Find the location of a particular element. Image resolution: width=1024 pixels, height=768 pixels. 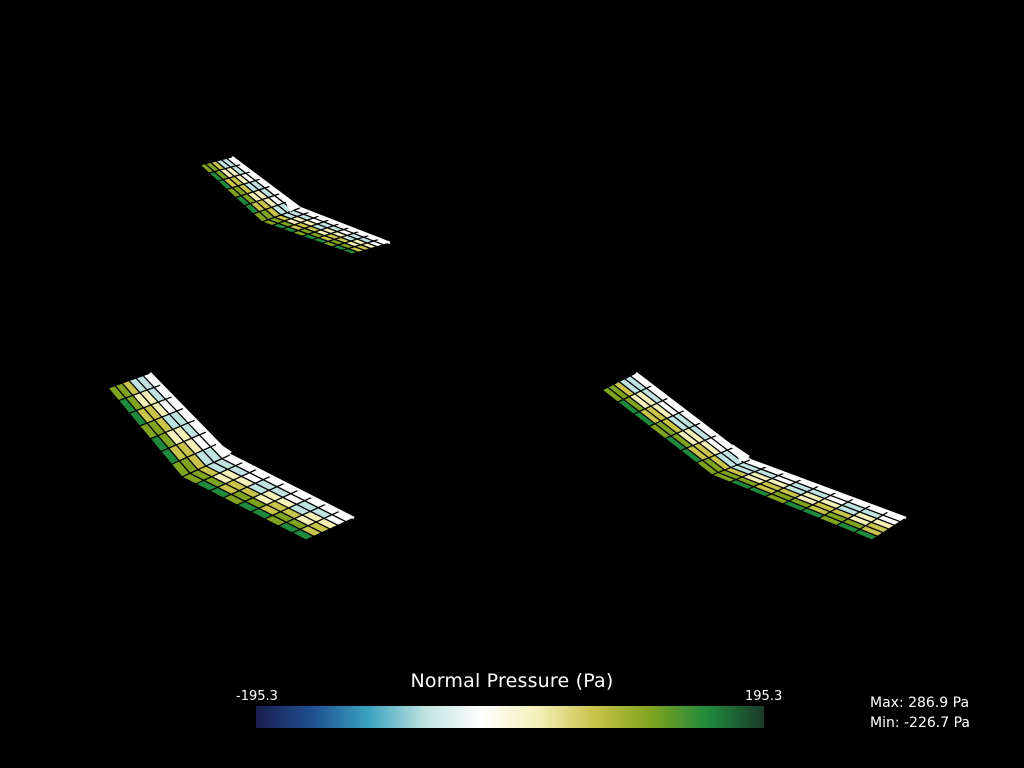

colorbar-max-label: 195.3 is located at coordinates (764, 696).